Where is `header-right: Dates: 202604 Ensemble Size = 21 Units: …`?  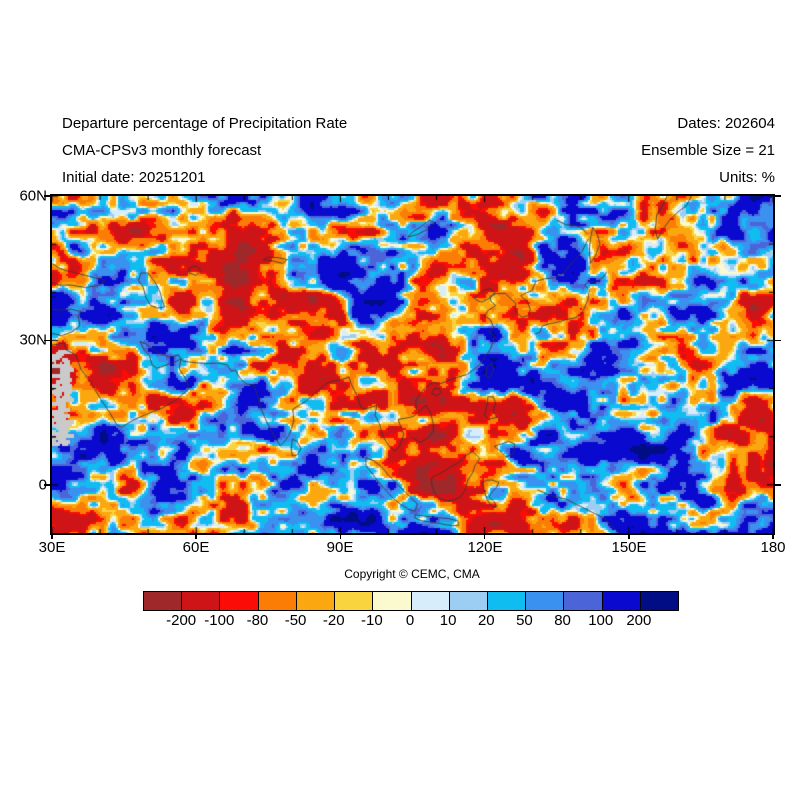
header-right: Dates: 202604 Ensemble Size = 21 Units: … is located at coordinates (708, 150).